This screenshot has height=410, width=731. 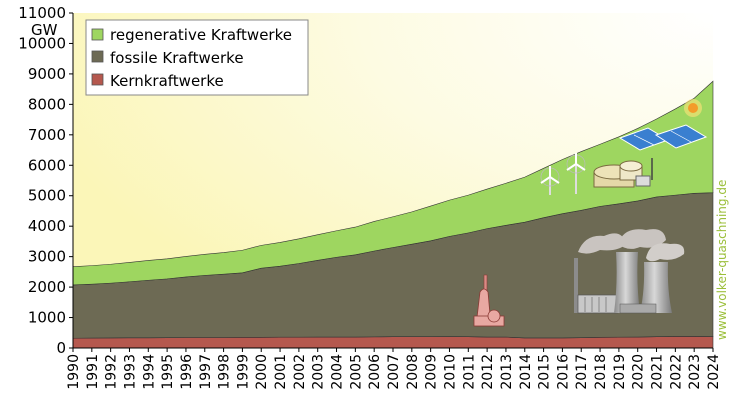 I want to click on y-tick-label: 9000, so click(x=47, y=74).